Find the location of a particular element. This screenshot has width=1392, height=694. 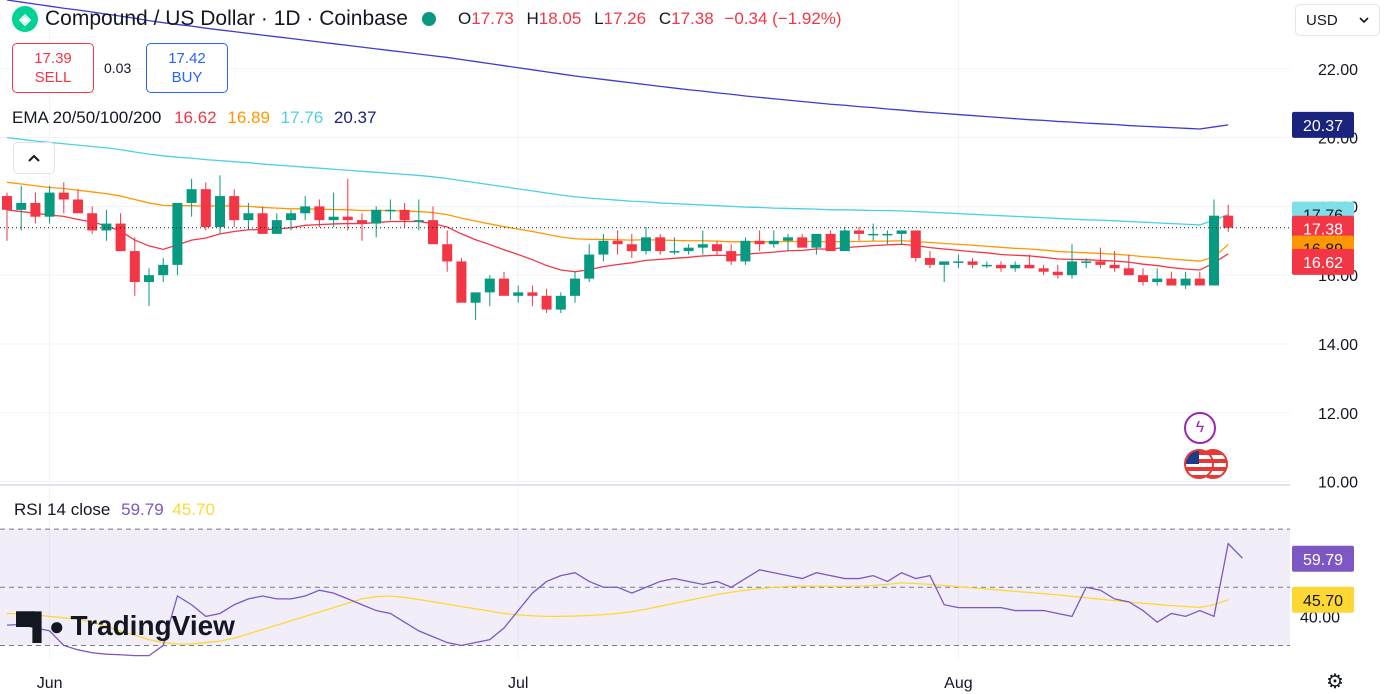

rsi-ma-value: 45.70 is located at coordinates (193, 509).